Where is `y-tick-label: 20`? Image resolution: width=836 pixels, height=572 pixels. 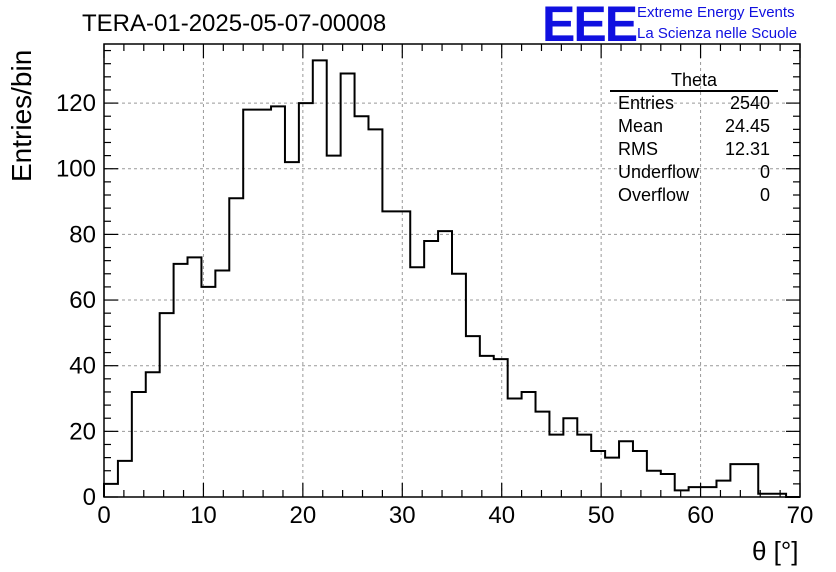
y-tick-label: 20 is located at coordinates (82, 431).